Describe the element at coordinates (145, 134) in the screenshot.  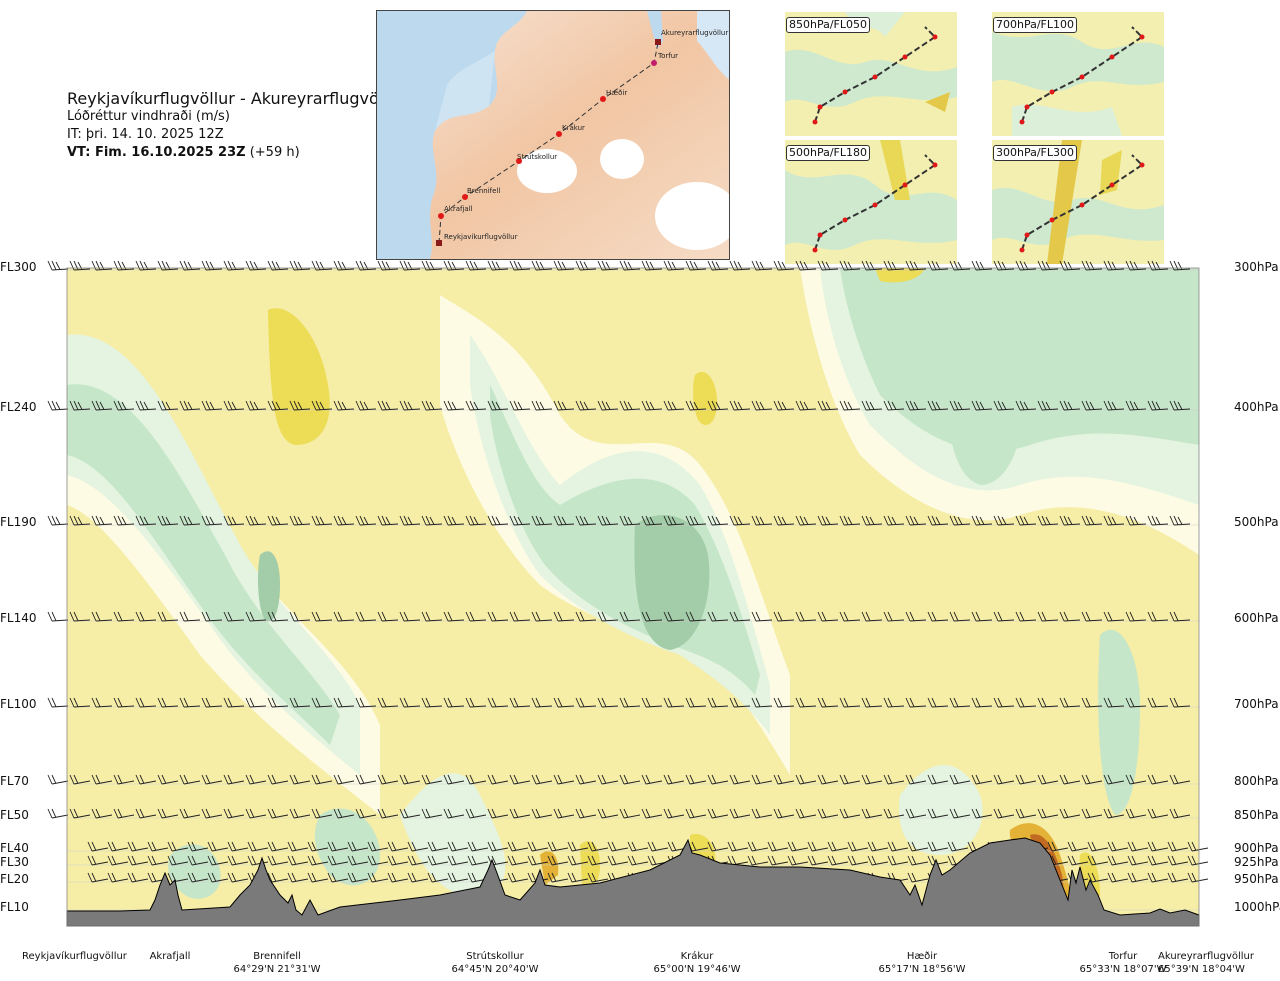
I see `issue-time: IT: þri. 14. 10. 2025 12Z` at that location.